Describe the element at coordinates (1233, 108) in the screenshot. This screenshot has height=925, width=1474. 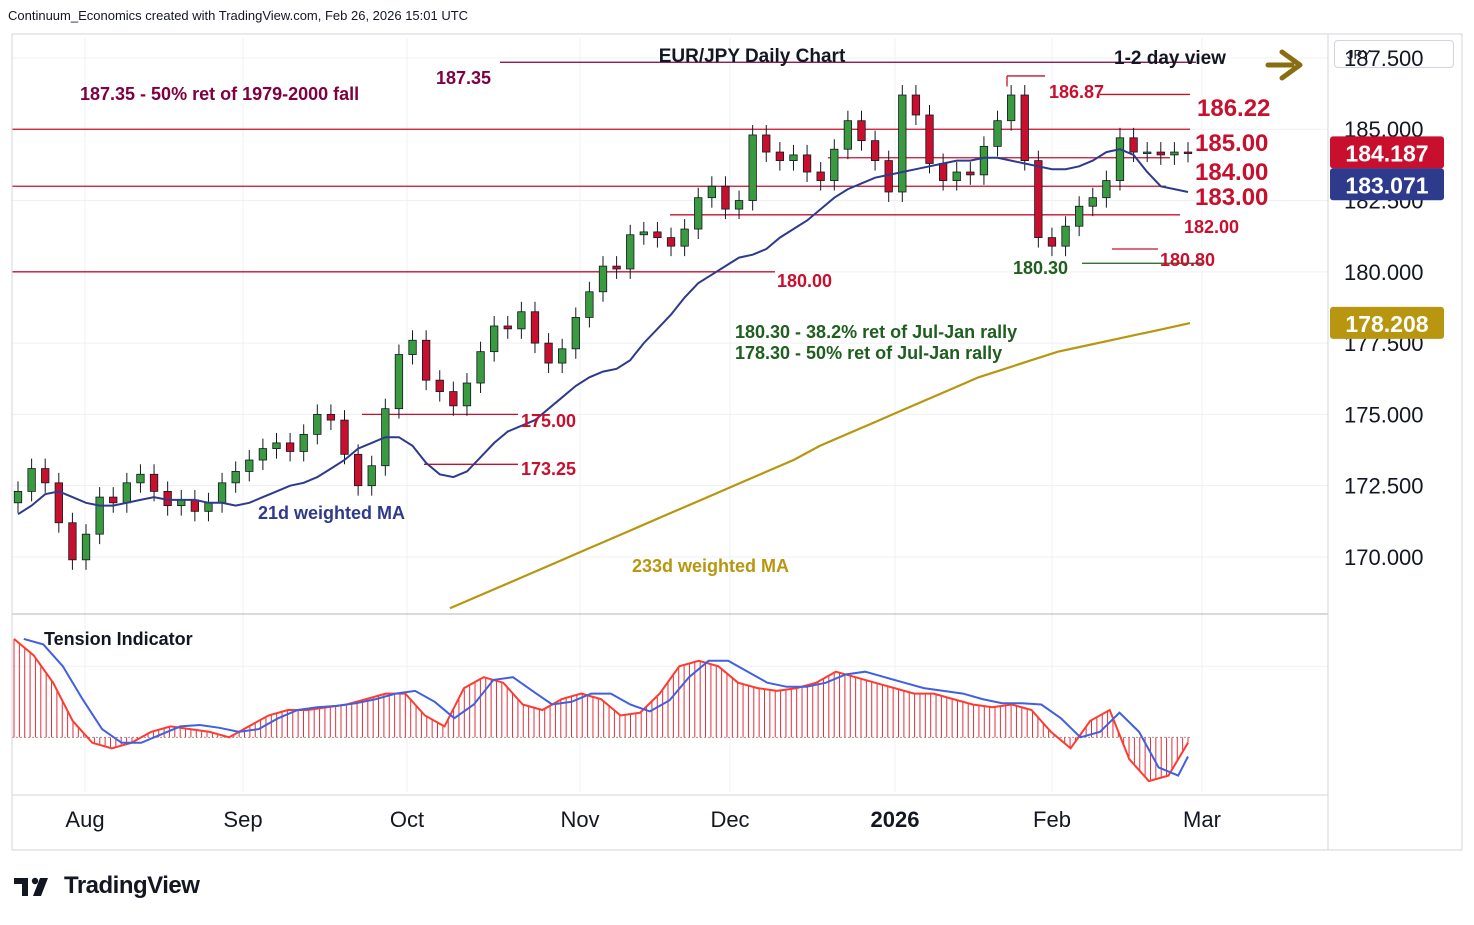
I see `level-label-186.22: 186.22` at that location.